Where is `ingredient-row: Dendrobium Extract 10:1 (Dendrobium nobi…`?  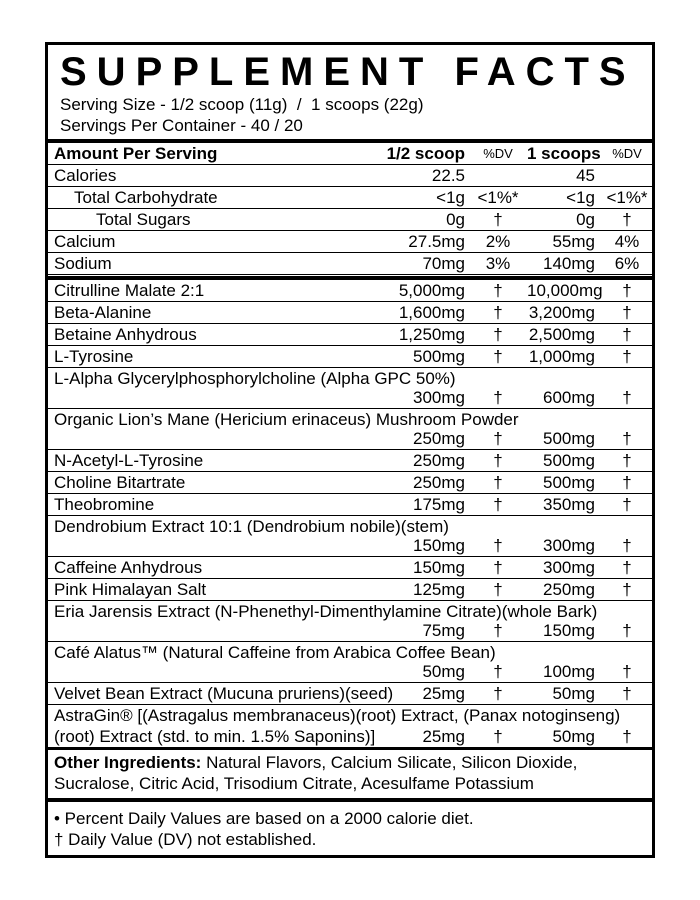
ingredient-row: Dendrobium Extract 10:1 (Dendrobium nobi… is located at coordinates (350, 536).